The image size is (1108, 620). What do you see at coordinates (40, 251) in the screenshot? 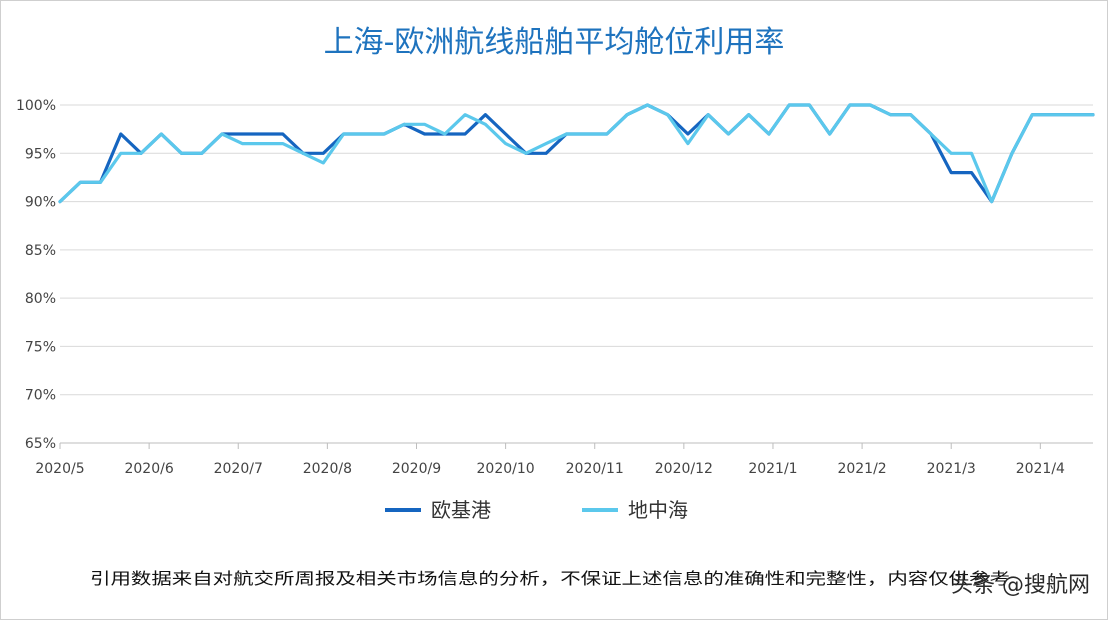
I see `y-tick-label: 85%` at bounding box center [40, 251].